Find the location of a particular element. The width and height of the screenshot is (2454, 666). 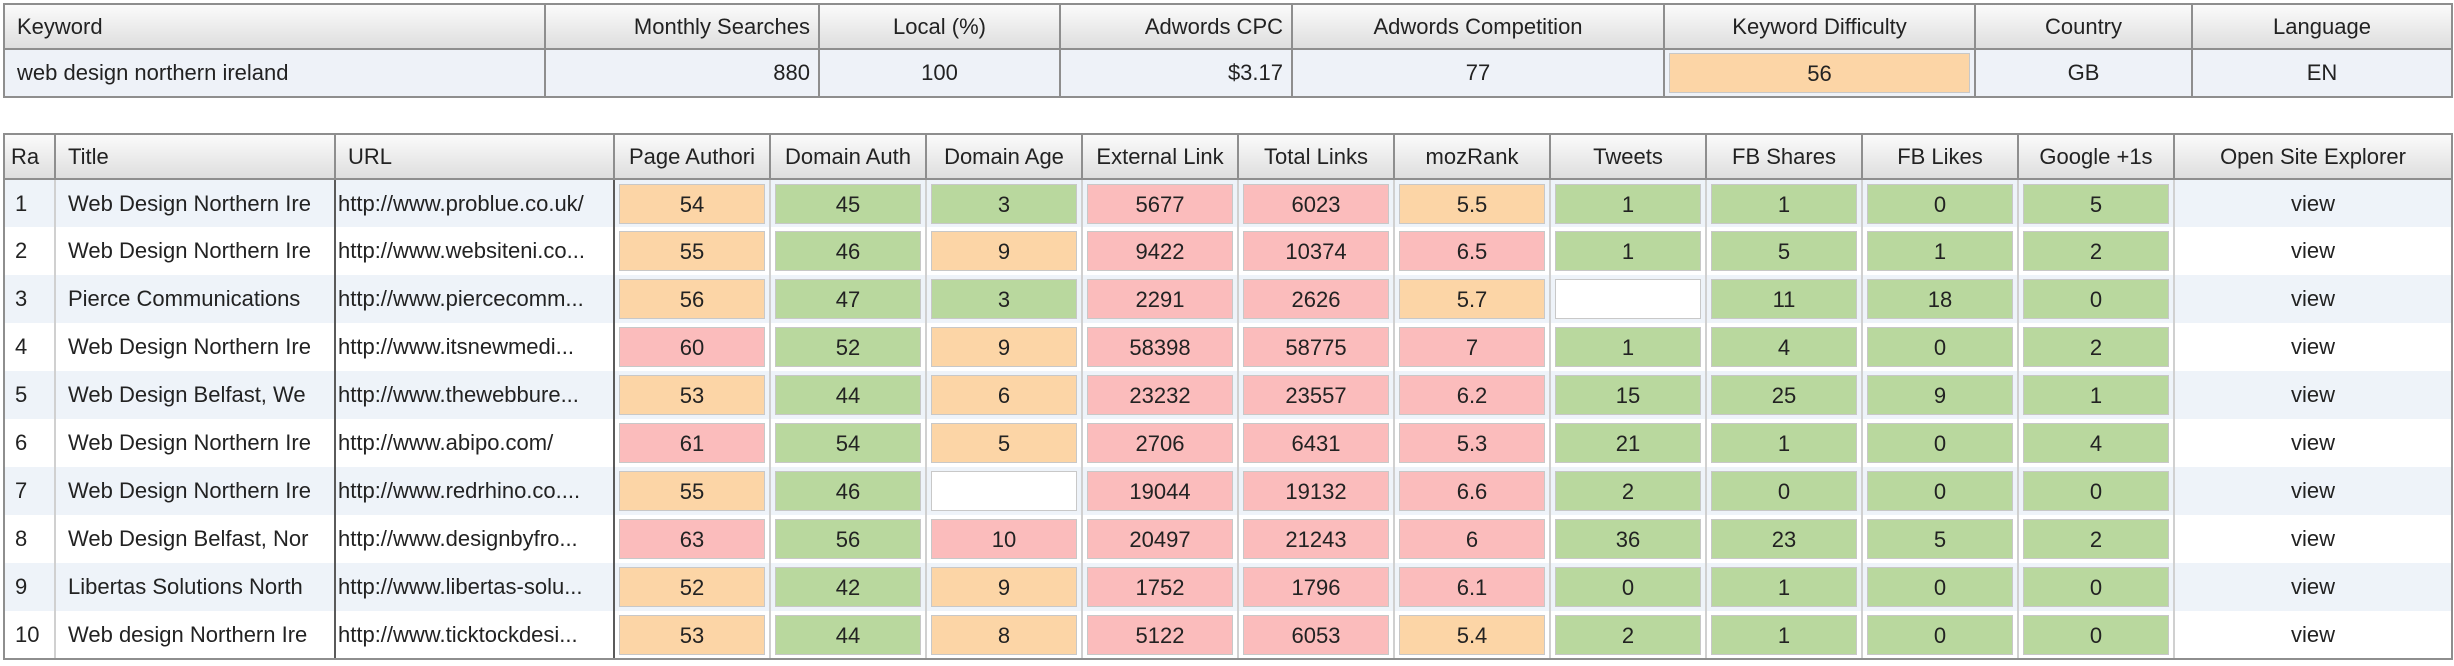

header-external-links: External Link is located at coordinates (1160, 156).